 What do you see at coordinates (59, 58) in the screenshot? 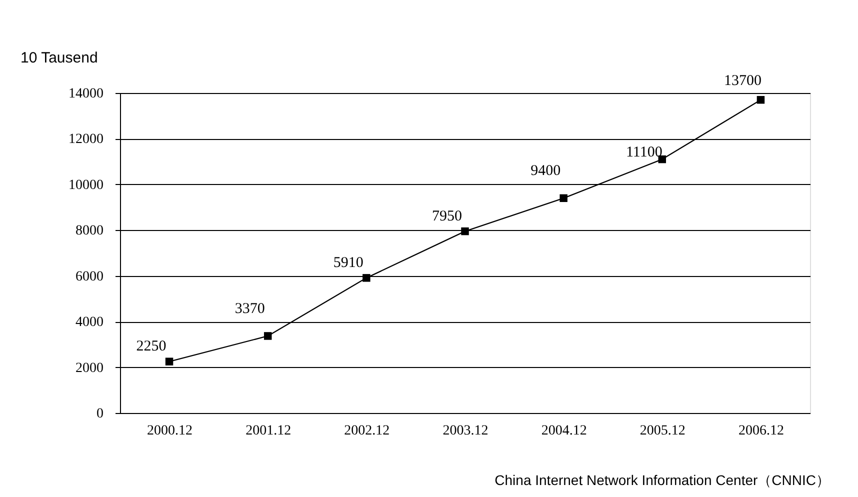
I see `y-axis-title: 10 Tausend` at bounding box center [59, 58].